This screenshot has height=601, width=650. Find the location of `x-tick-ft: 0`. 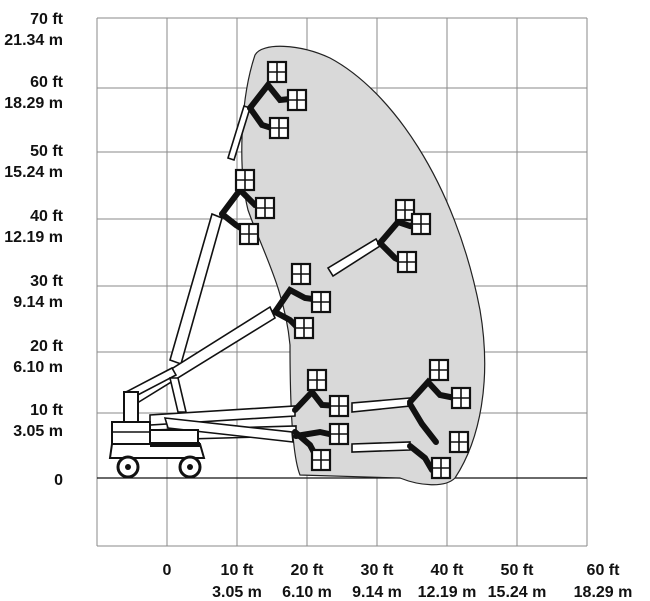

x-tick-ft: 0 is located at coordinates (167, 570).